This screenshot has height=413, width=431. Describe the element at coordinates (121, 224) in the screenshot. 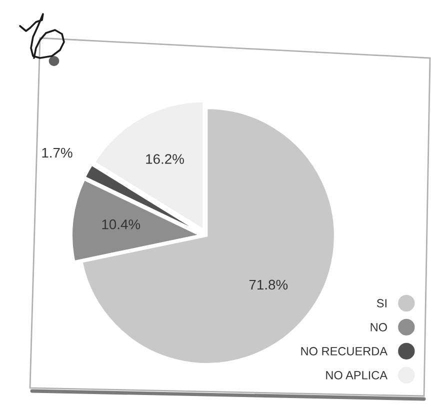

I see `data-label: 10.4%` at that location.